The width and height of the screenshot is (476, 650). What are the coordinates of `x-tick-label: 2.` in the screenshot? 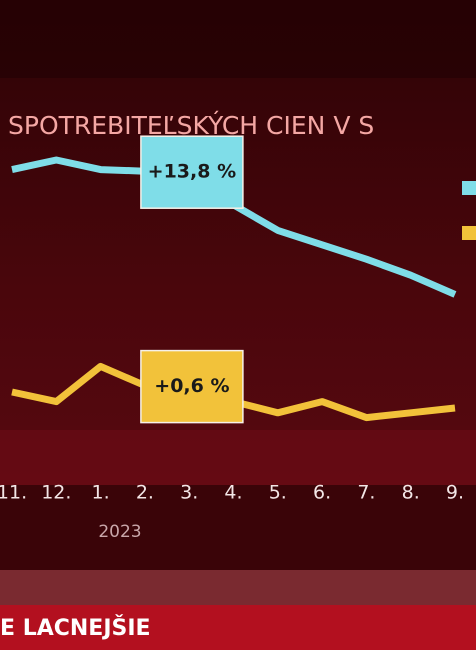 It's located at (145, 493).